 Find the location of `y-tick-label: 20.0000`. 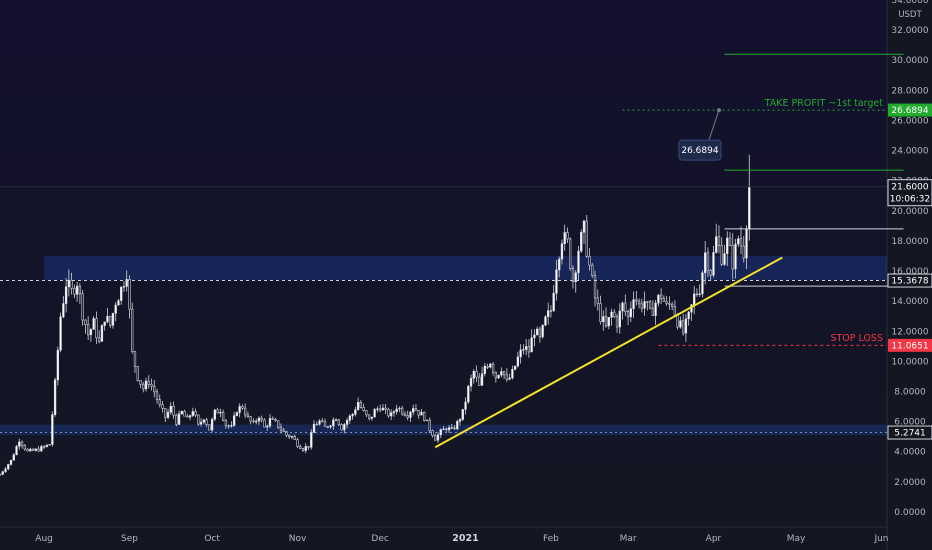

y-tick-label: 20.0000 is located at coordinates (909, 212).